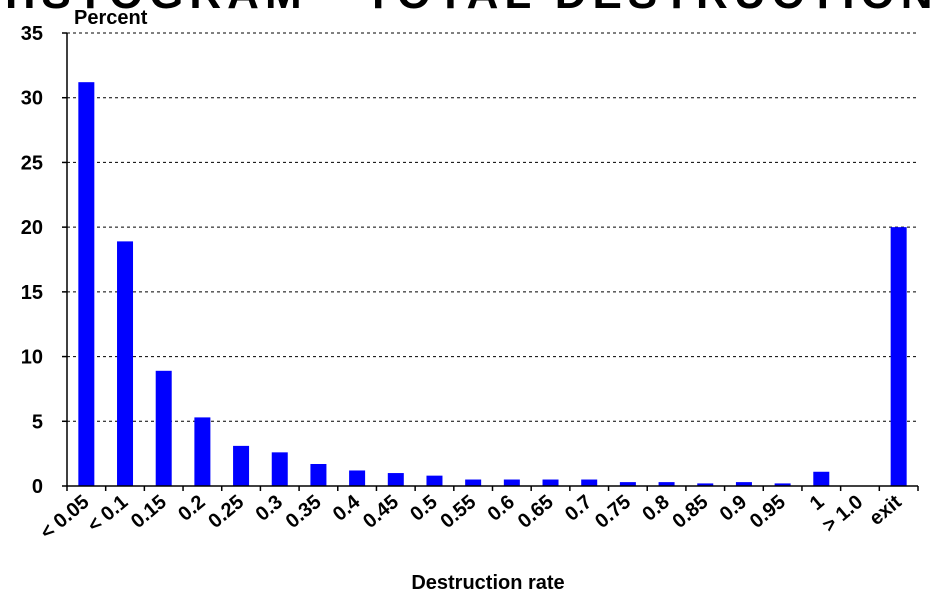 This screenshot has width=935, height=601. What do you see at coordinates (733, 508) in the screenshot?
I see `x-tick-label: 0.9` at bounding box center [733, 508].